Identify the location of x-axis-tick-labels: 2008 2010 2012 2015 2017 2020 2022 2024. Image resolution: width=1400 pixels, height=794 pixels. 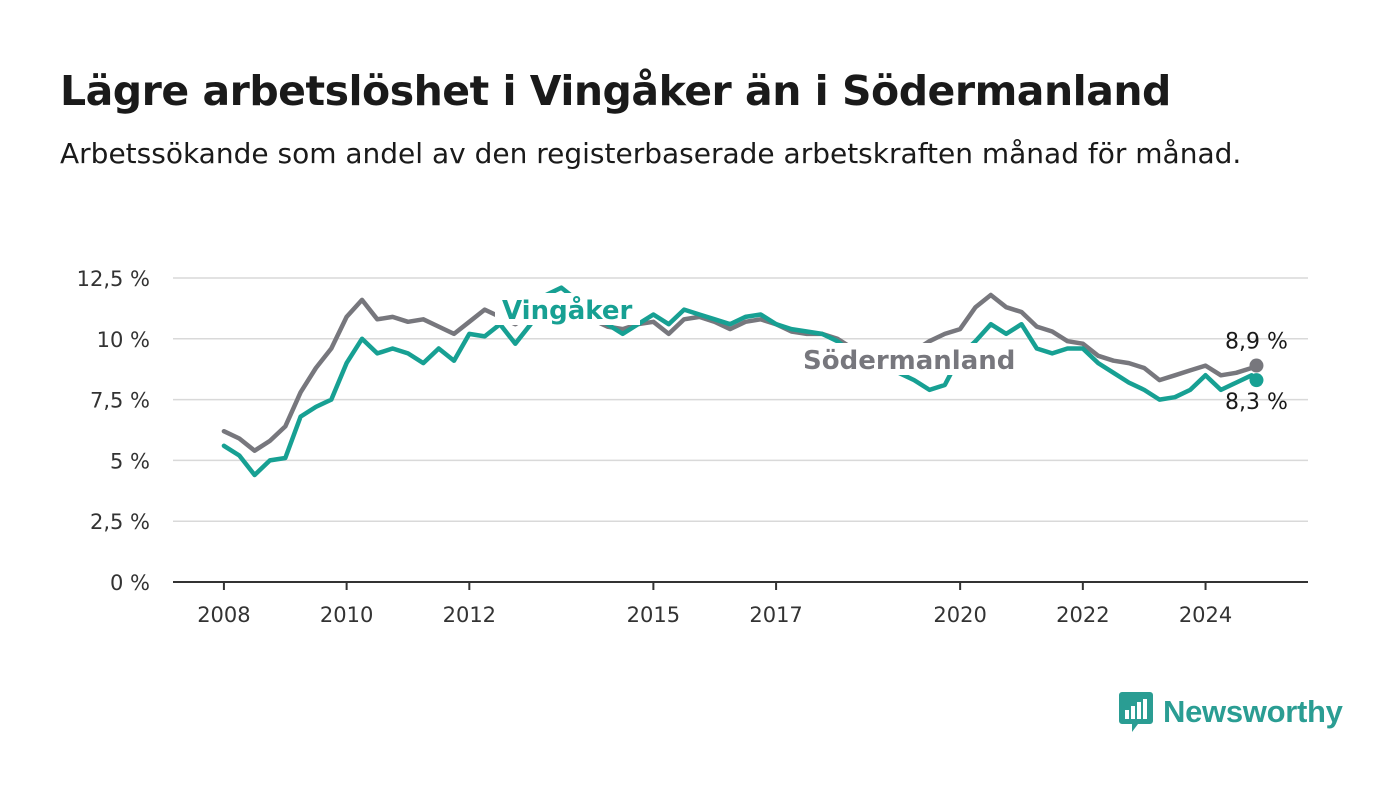
(714, 615).